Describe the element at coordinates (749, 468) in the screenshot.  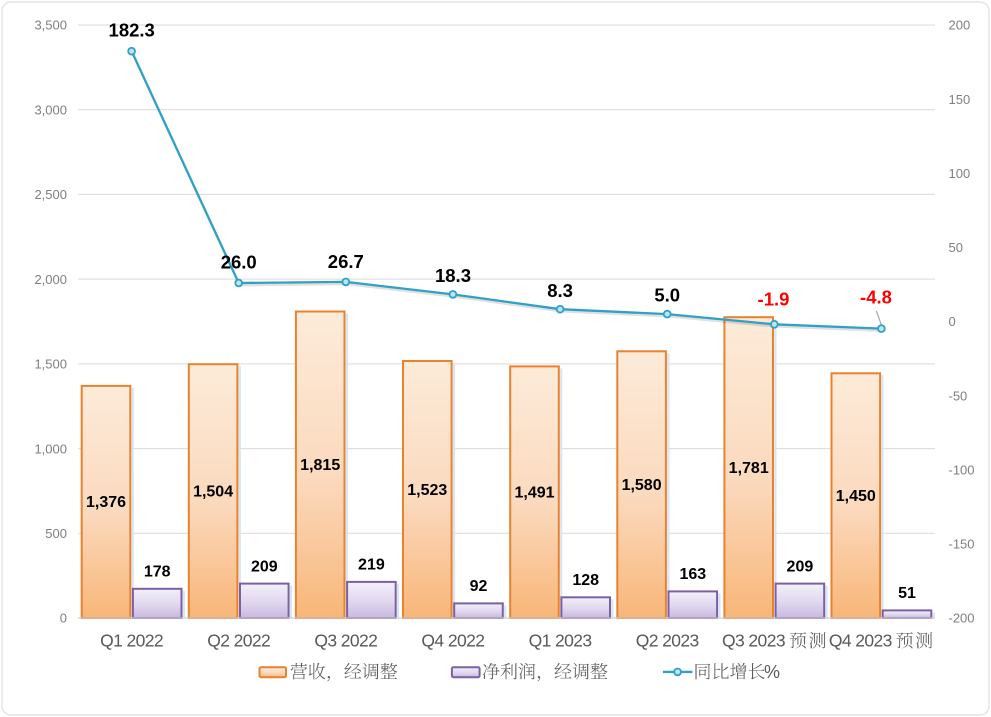
I see `svg-text: 1,781` at that location.